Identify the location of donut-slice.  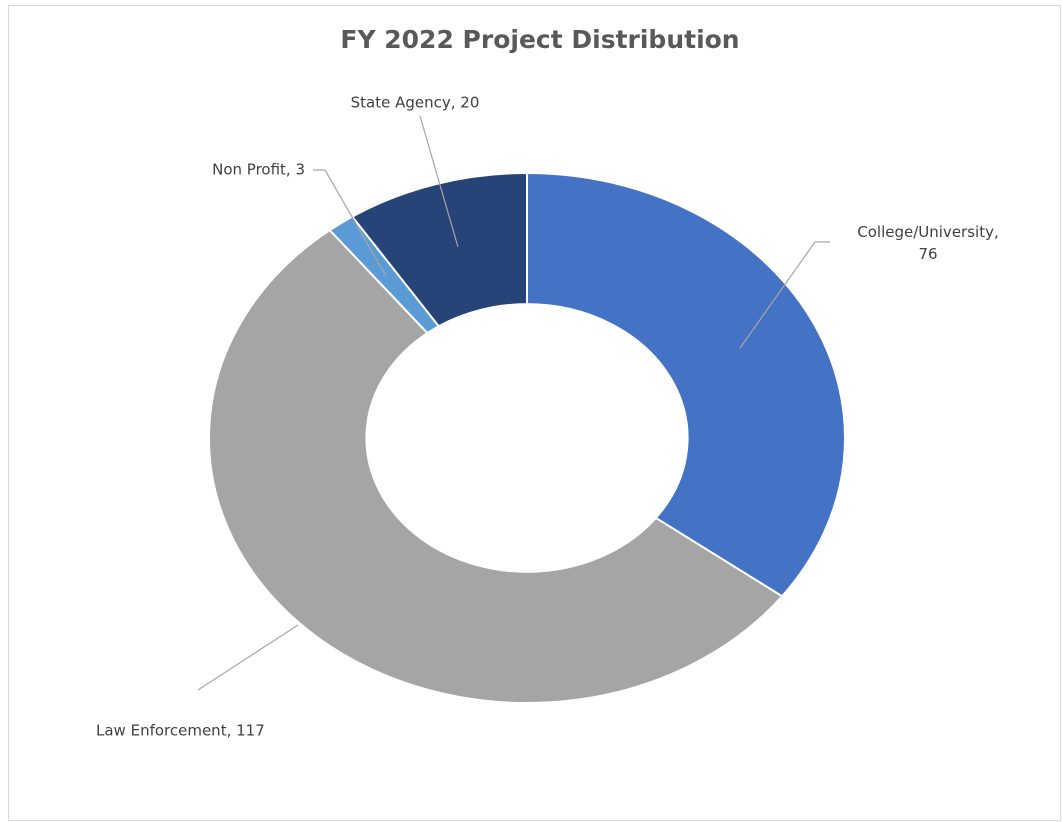
(439, 249).